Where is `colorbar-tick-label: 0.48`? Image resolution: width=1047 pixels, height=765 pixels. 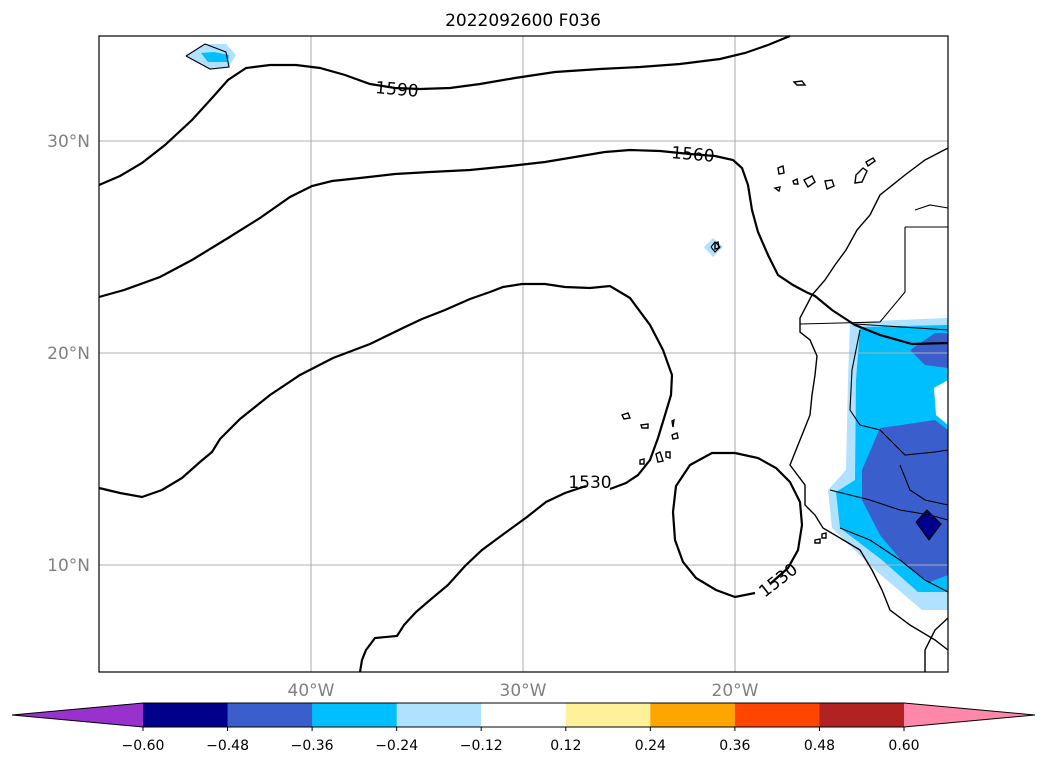 colorbar-tick-label: 0.48 is located at coordinates (819, 746).